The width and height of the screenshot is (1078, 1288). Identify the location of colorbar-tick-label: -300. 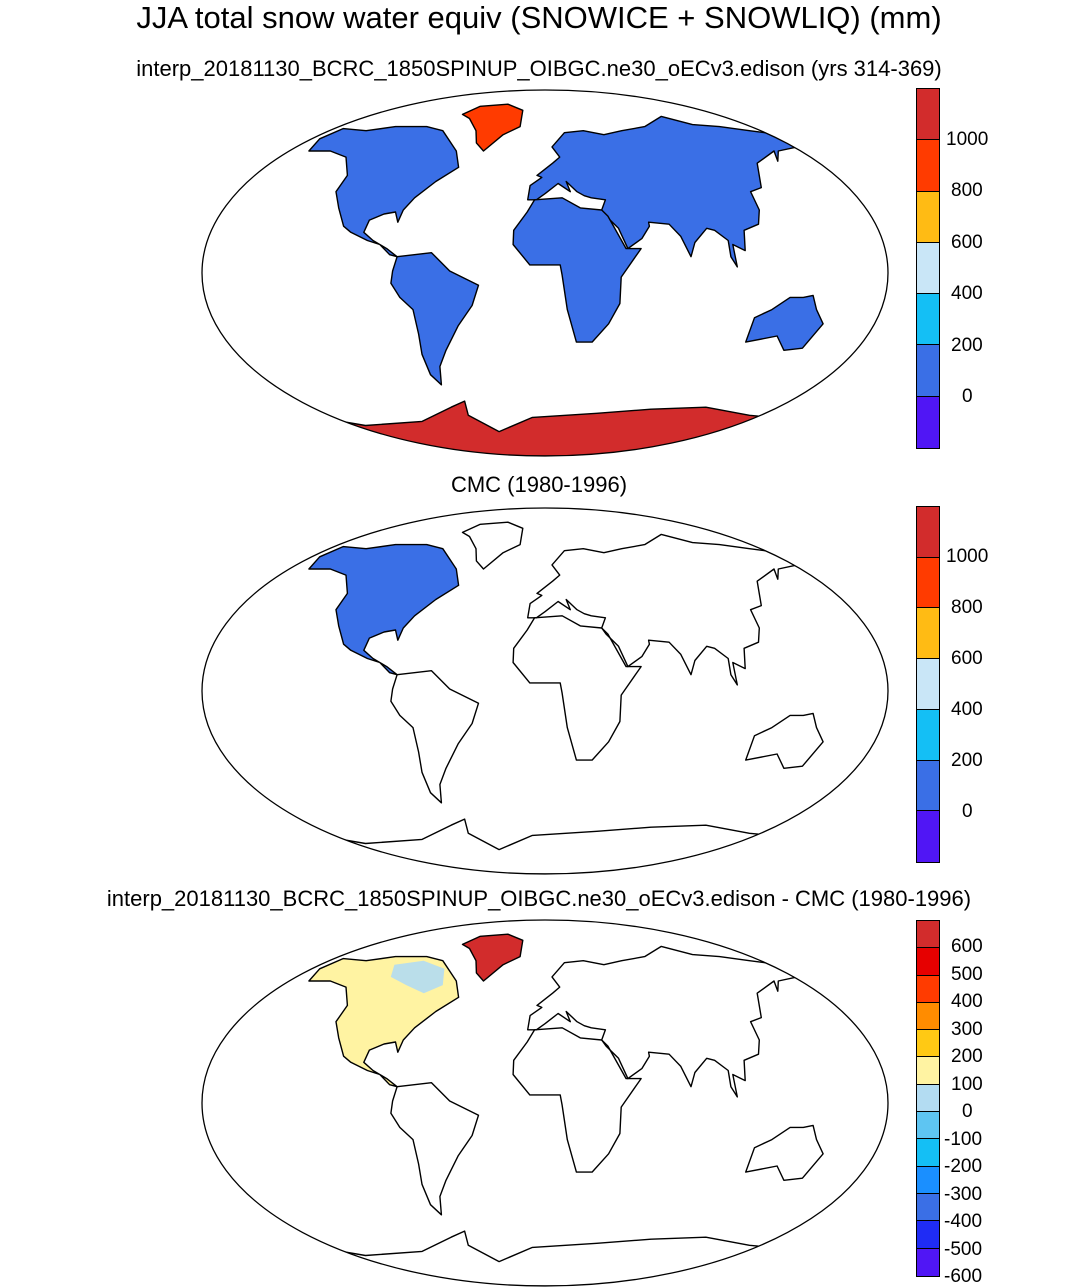
(963, 1194).